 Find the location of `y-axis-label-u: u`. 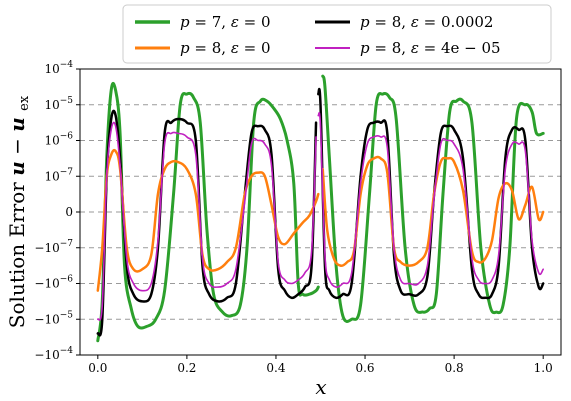

y-axis-label-u: u is located at coordinates (17, 168).